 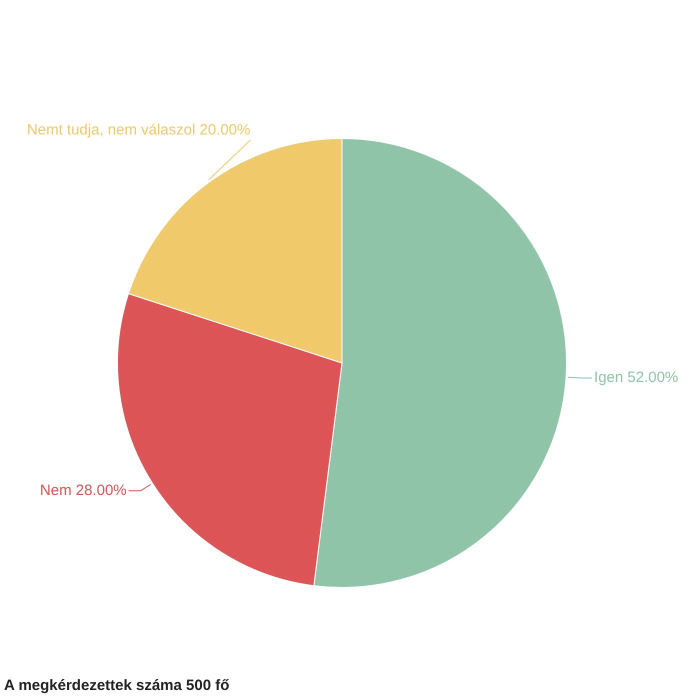 What do you see at coordinates (117, 685) in the screenshot?
I see `text: A megkérdezettek száma 500 fő` at bounding box center [117, 685].